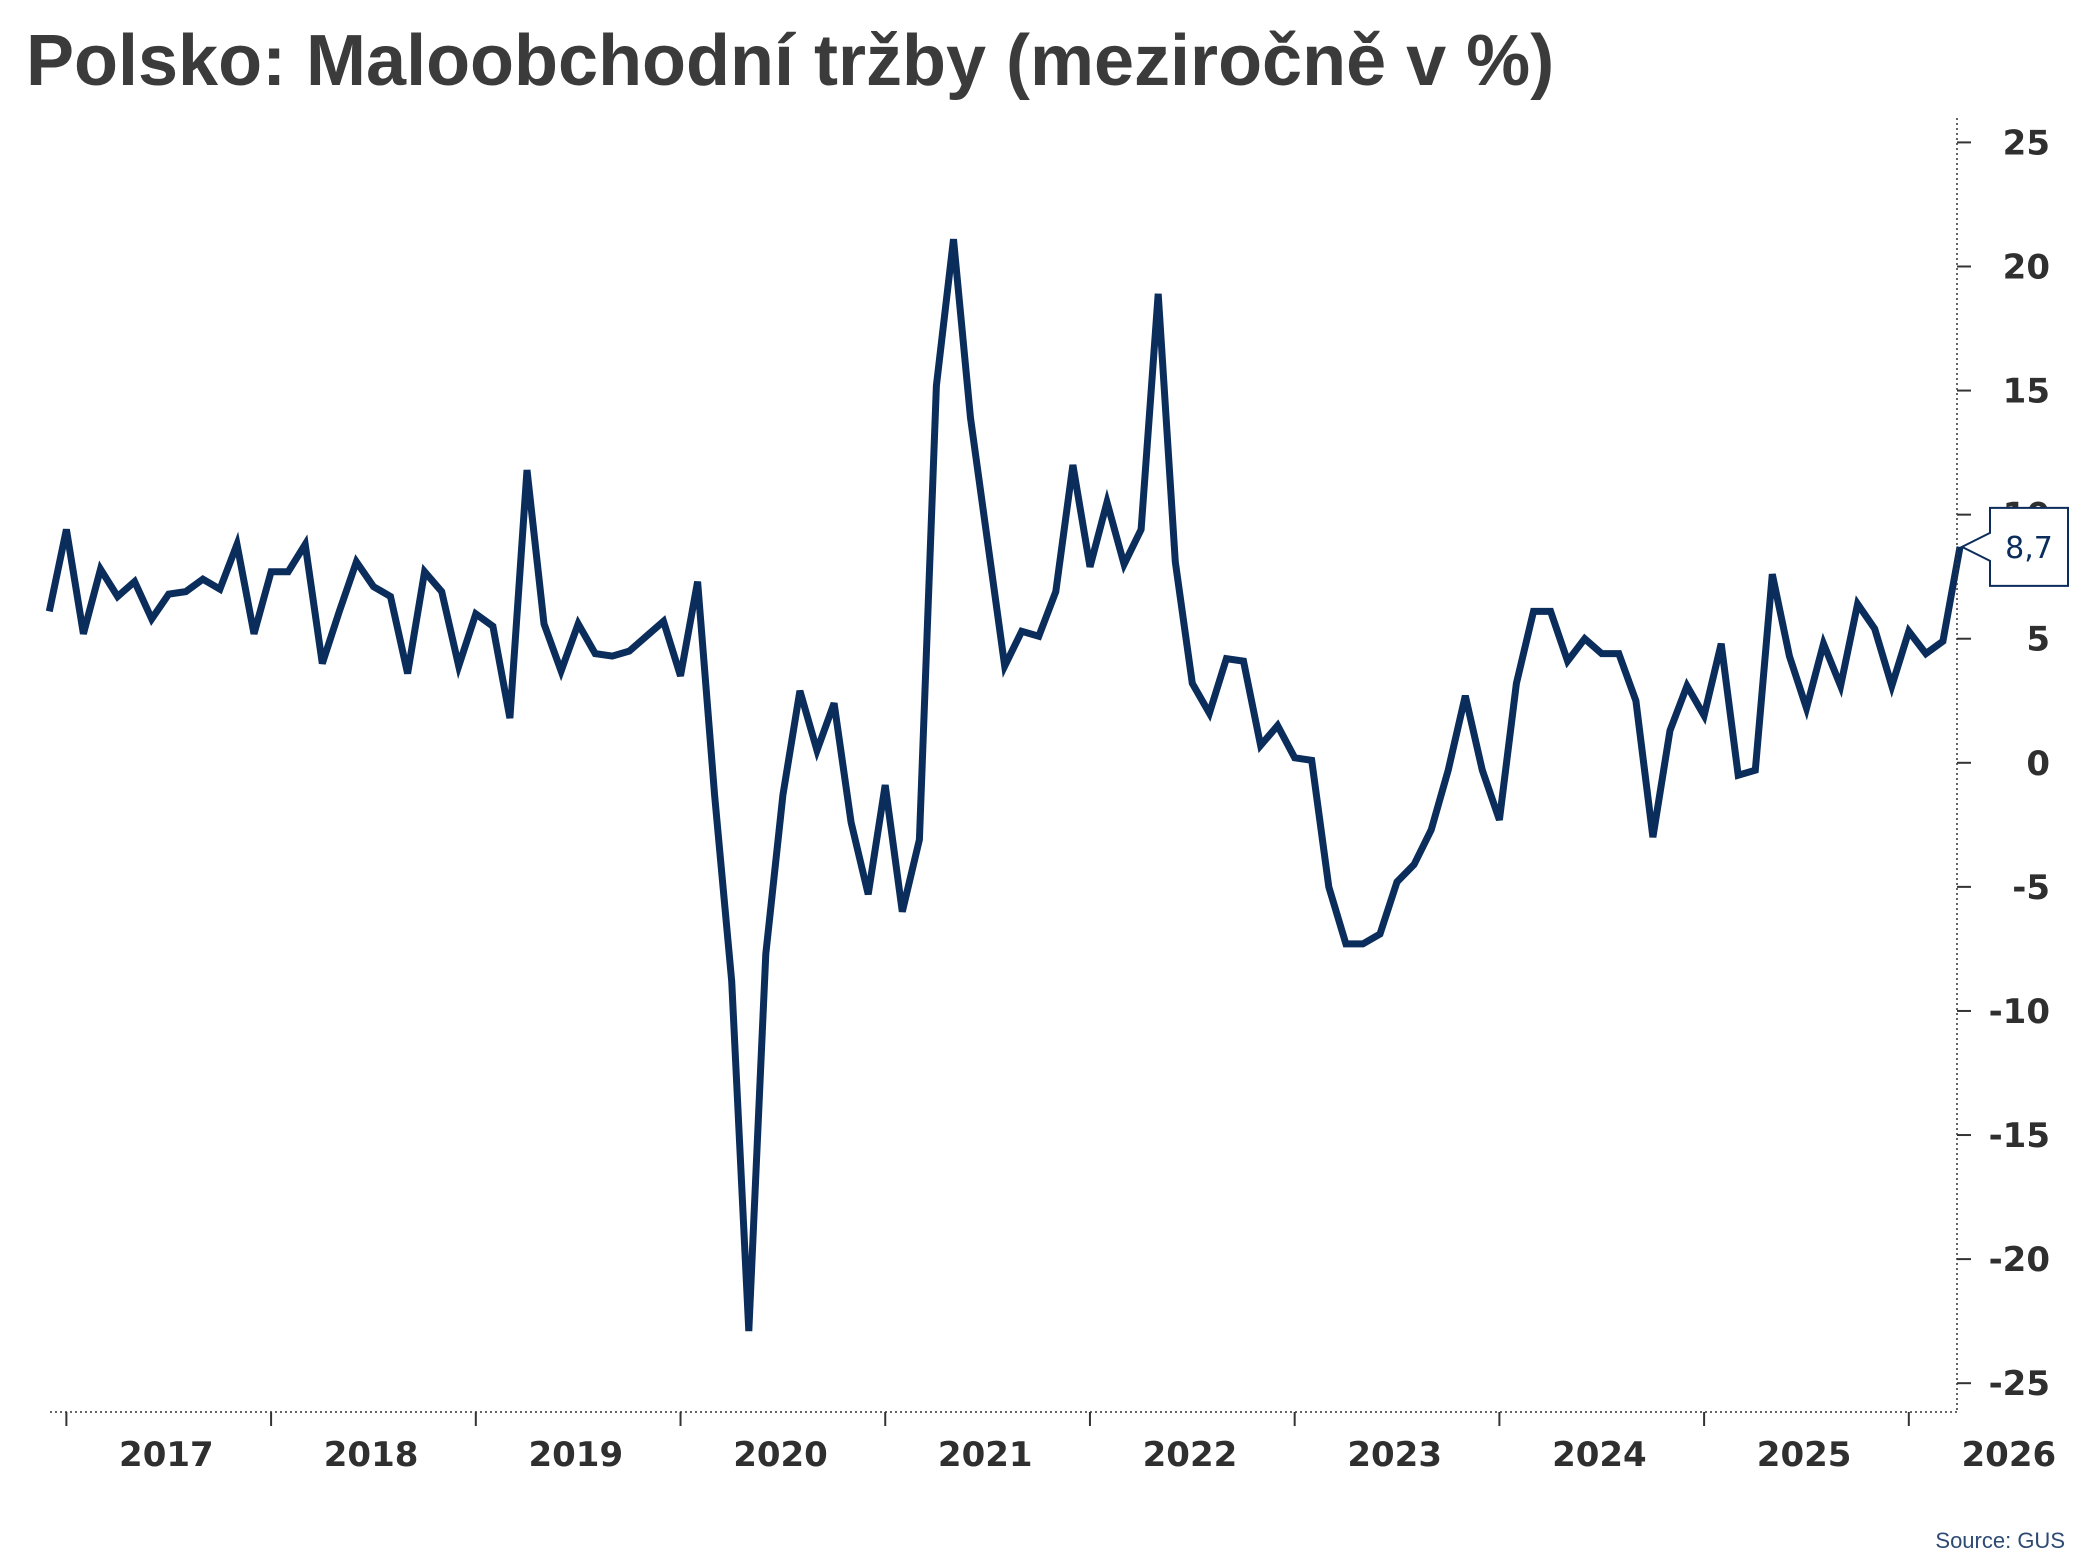  Describe the element at coordinates (2000, 1540) in the screenshot. I see `source-note: Source: GUS` at that location.